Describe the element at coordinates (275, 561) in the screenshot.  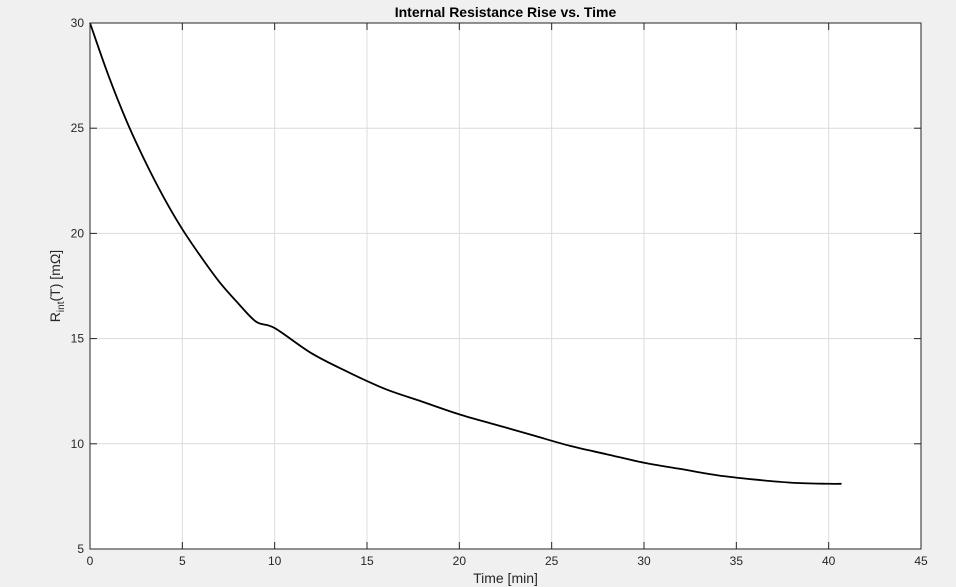
I see `x-tick-label: 10` at that location.